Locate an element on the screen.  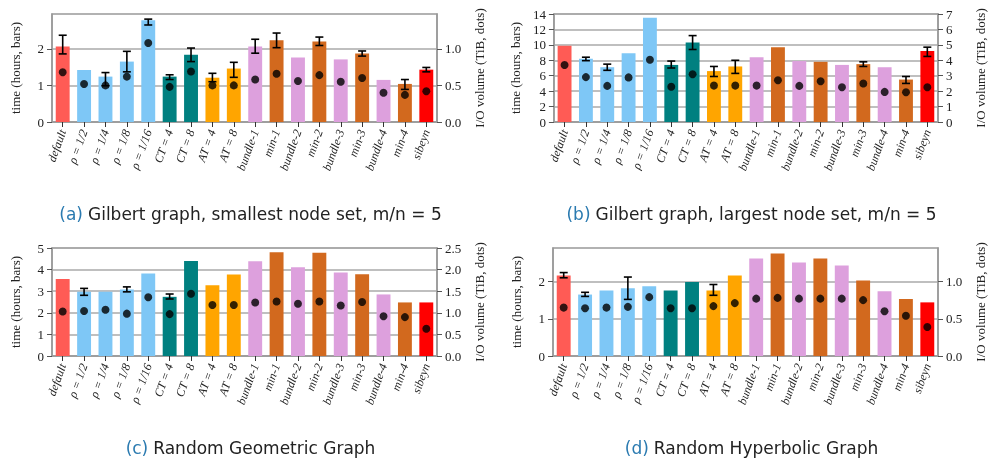
y2-tick-label: 0 is located at coordinates (949, 122).